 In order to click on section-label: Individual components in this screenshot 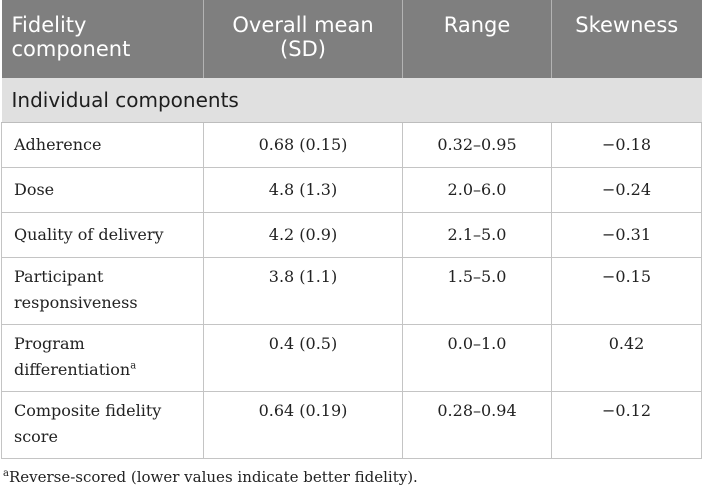, I will do `click(351, 100)`.